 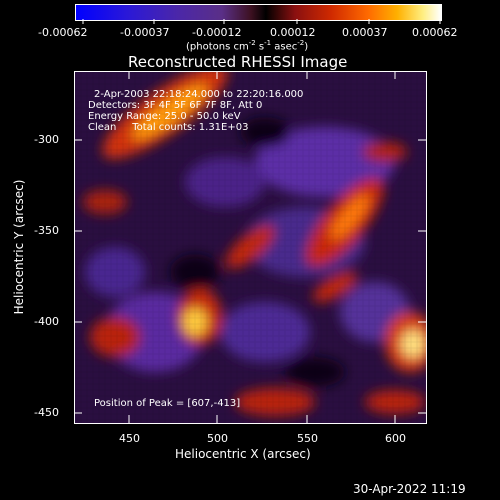 What do you see at coordinates (250, 439) in the screenshot?
I see `x-tick-labels: 450 500 550 600` at bounding box center [250, 439].